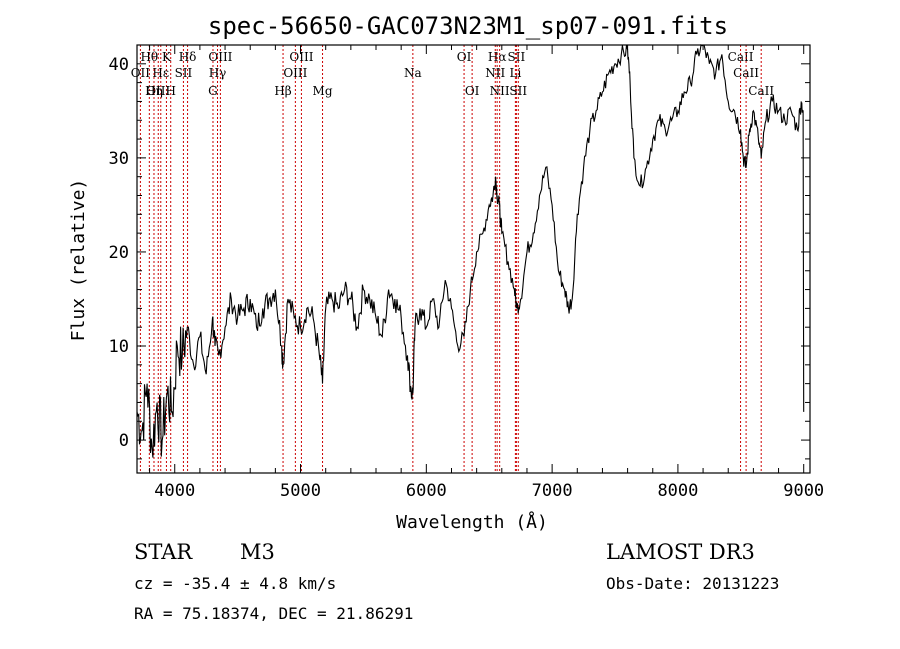 This screenshot has width=900, height=649. Describe the element at coordinates (149, 57) in the screenshot. I see `marker-label: Hθ` at that location.